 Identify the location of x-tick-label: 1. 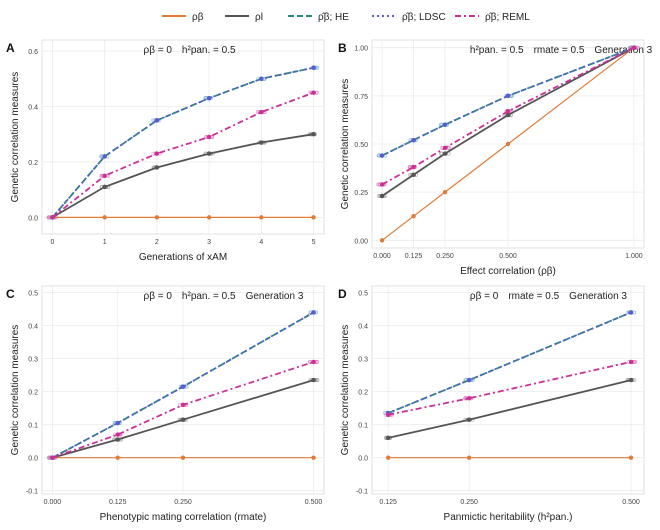
(105, 242).